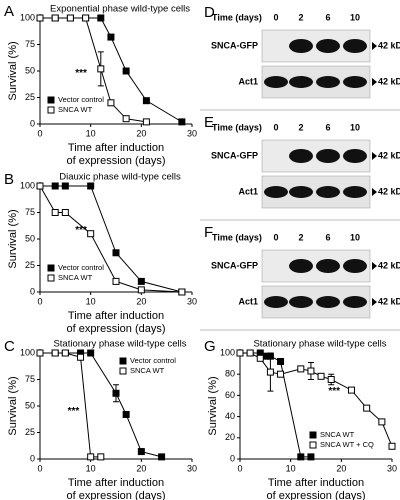  What do you see at coordinates (9, 179) in the screenshot?
I see `panel-letter: B` at bounding box center [9, 179].